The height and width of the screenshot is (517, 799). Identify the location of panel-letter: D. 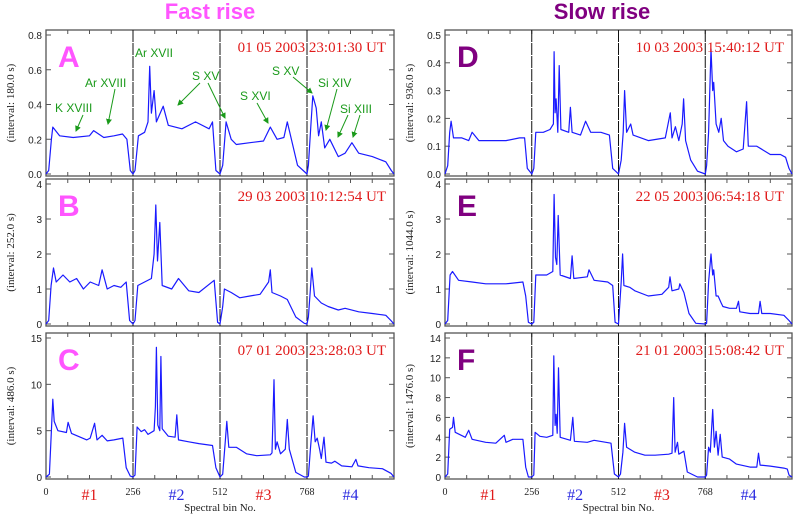
(468, 57).